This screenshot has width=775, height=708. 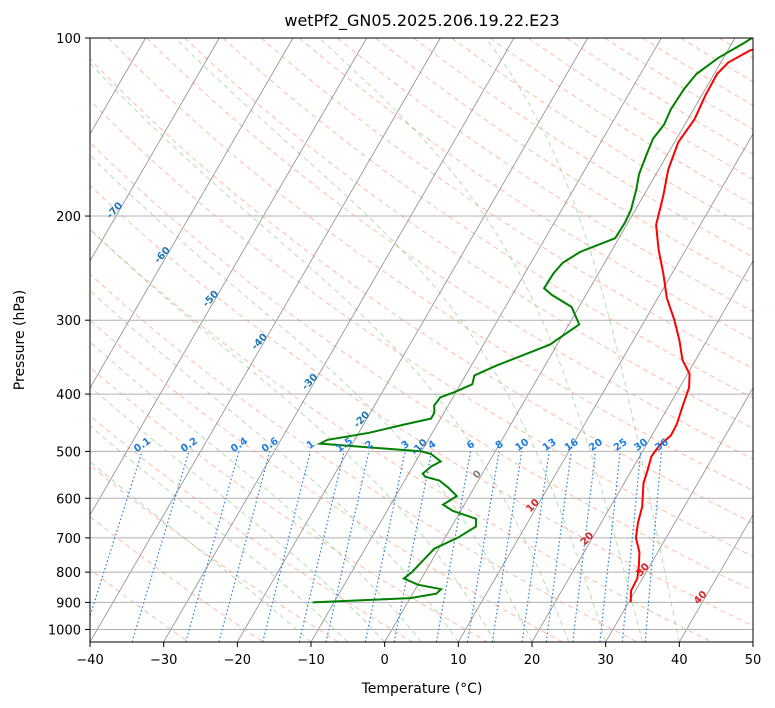 I want to click on y-tick-label: 600, so click(x=68, y=499).